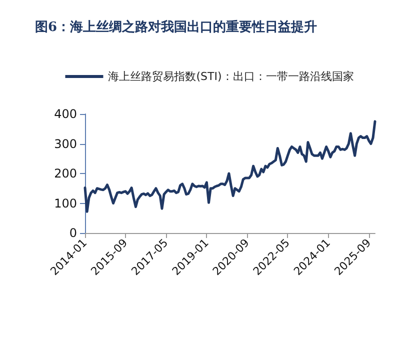  What do you see at coordinates (73, 233) in the screenshot?
I see `y-tick-label: 0` at bounding box center [73, 233].